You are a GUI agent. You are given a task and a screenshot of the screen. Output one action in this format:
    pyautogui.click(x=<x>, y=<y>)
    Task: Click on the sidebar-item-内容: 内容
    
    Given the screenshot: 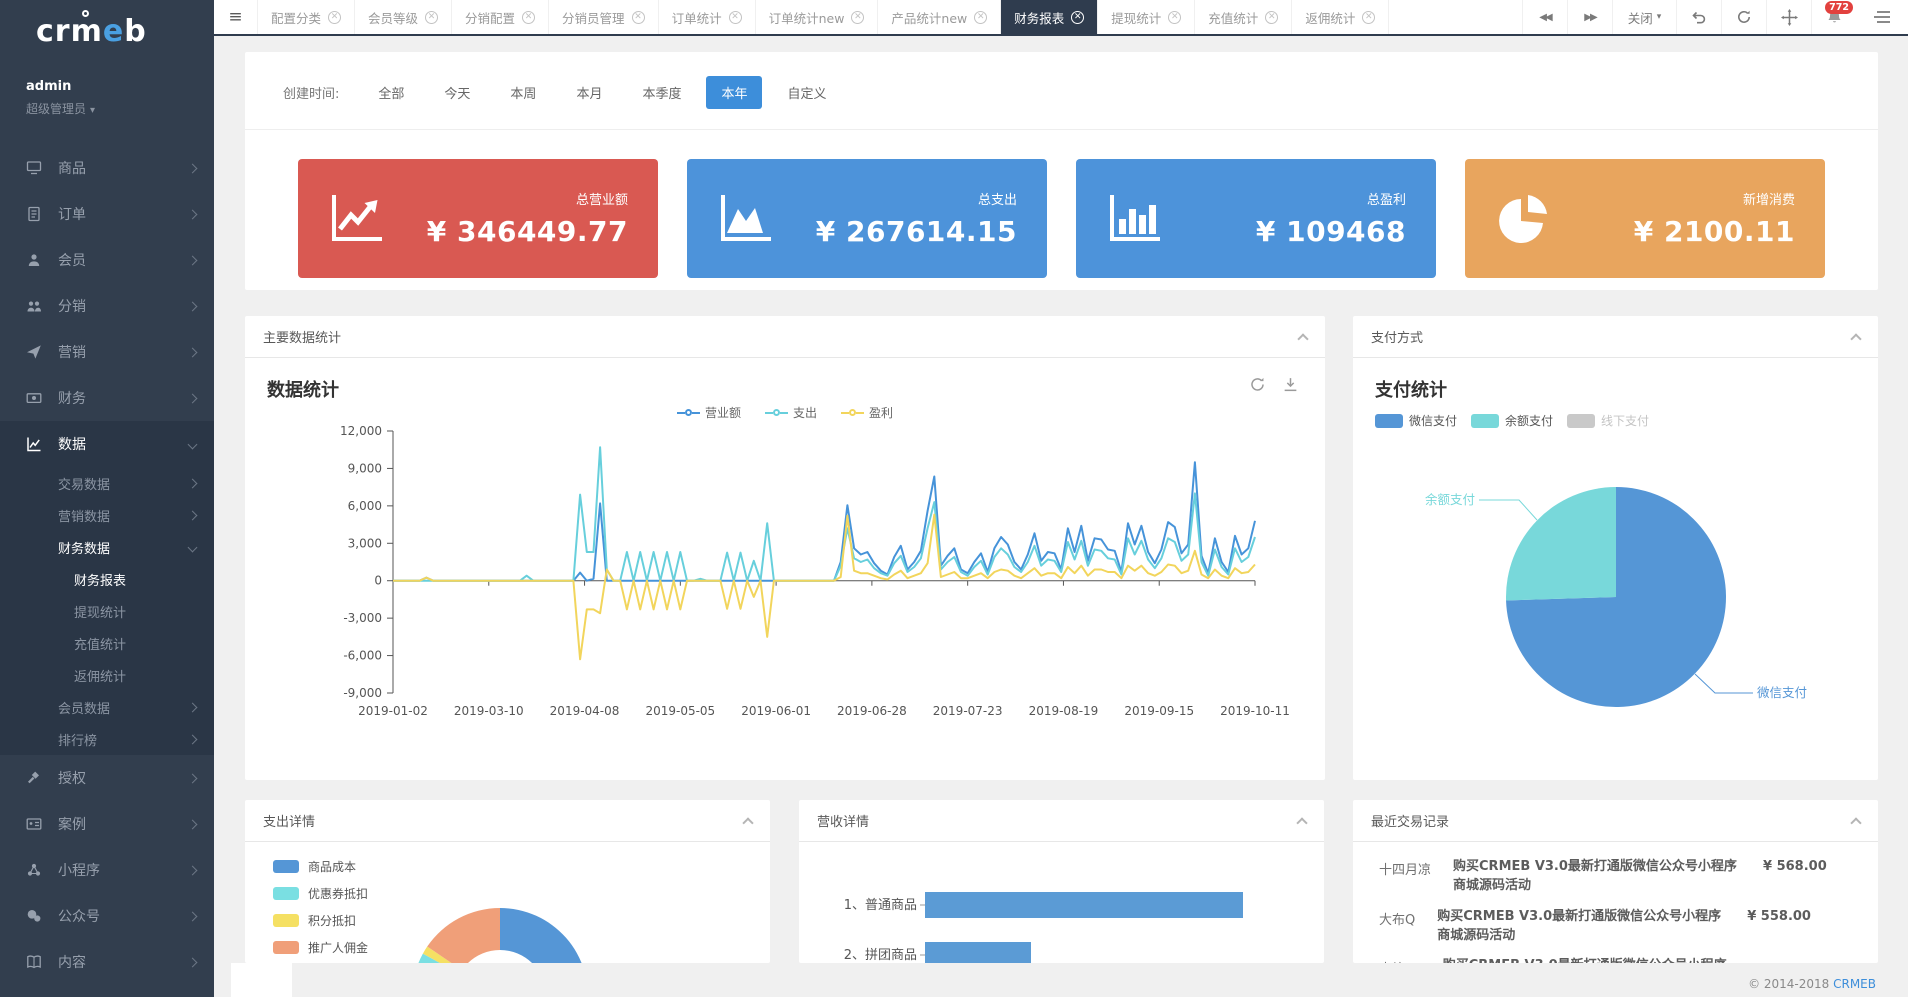 What is the action you would take?
    pyautogui.click(x=107, y=962)
    